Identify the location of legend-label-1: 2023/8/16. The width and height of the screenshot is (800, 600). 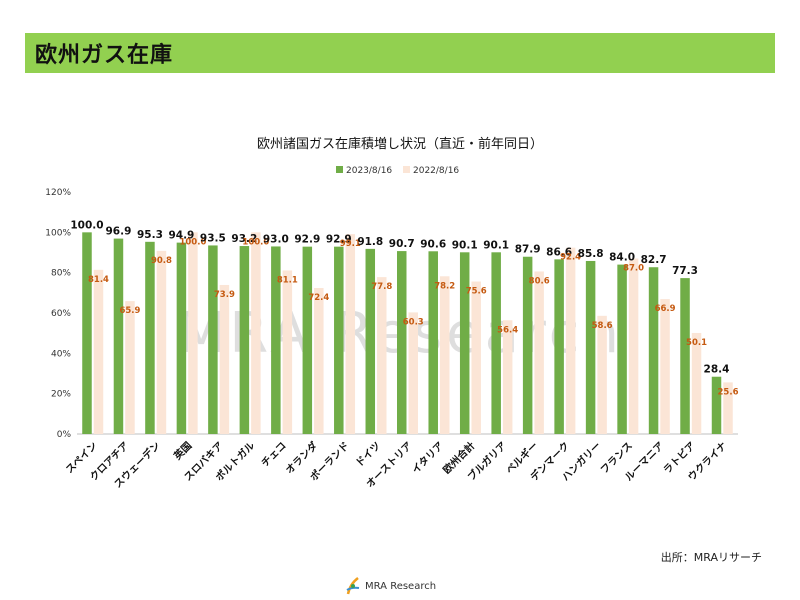
(369, 171).